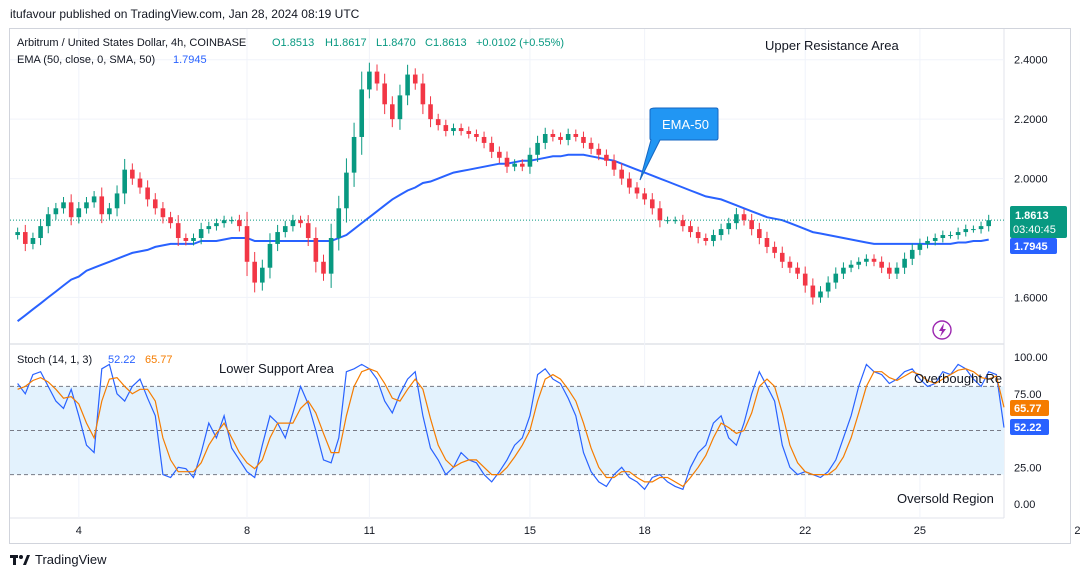 This screenshot has height=579, width=1080. What do you see at coordinates (942, 330) in the screenshot?
I see `lightning-icon` at bounding box center [942, 330].